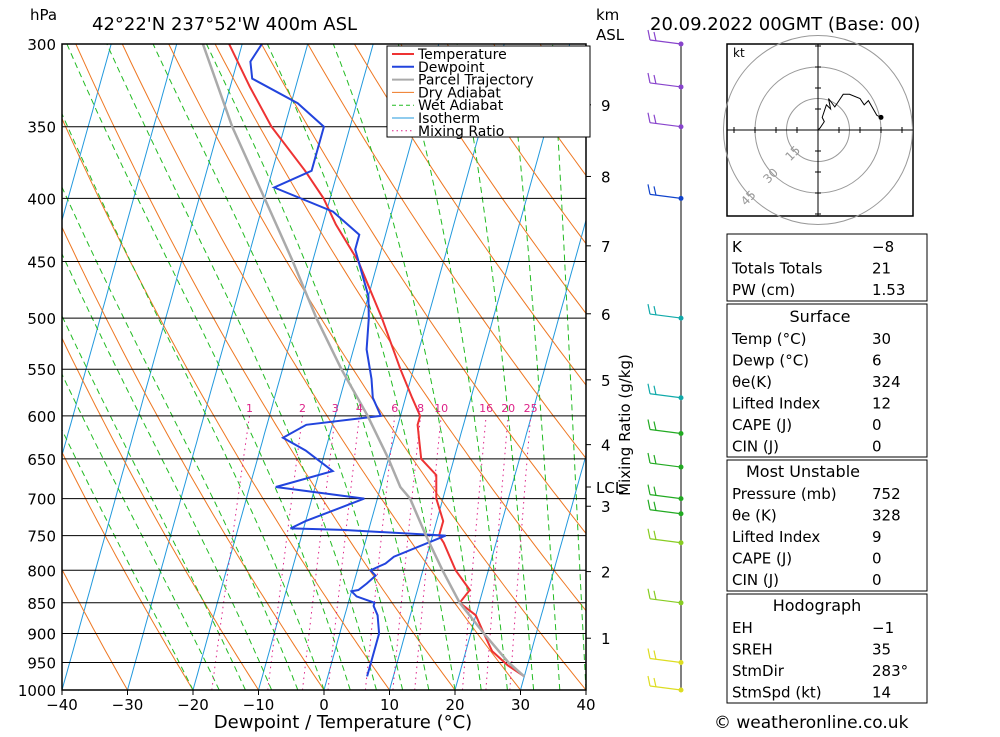  What do you see at coordinates (441, 408) in the screenshot?
I see `mixing-ratio-tick-label: 10` at bounding box center [441, 408].